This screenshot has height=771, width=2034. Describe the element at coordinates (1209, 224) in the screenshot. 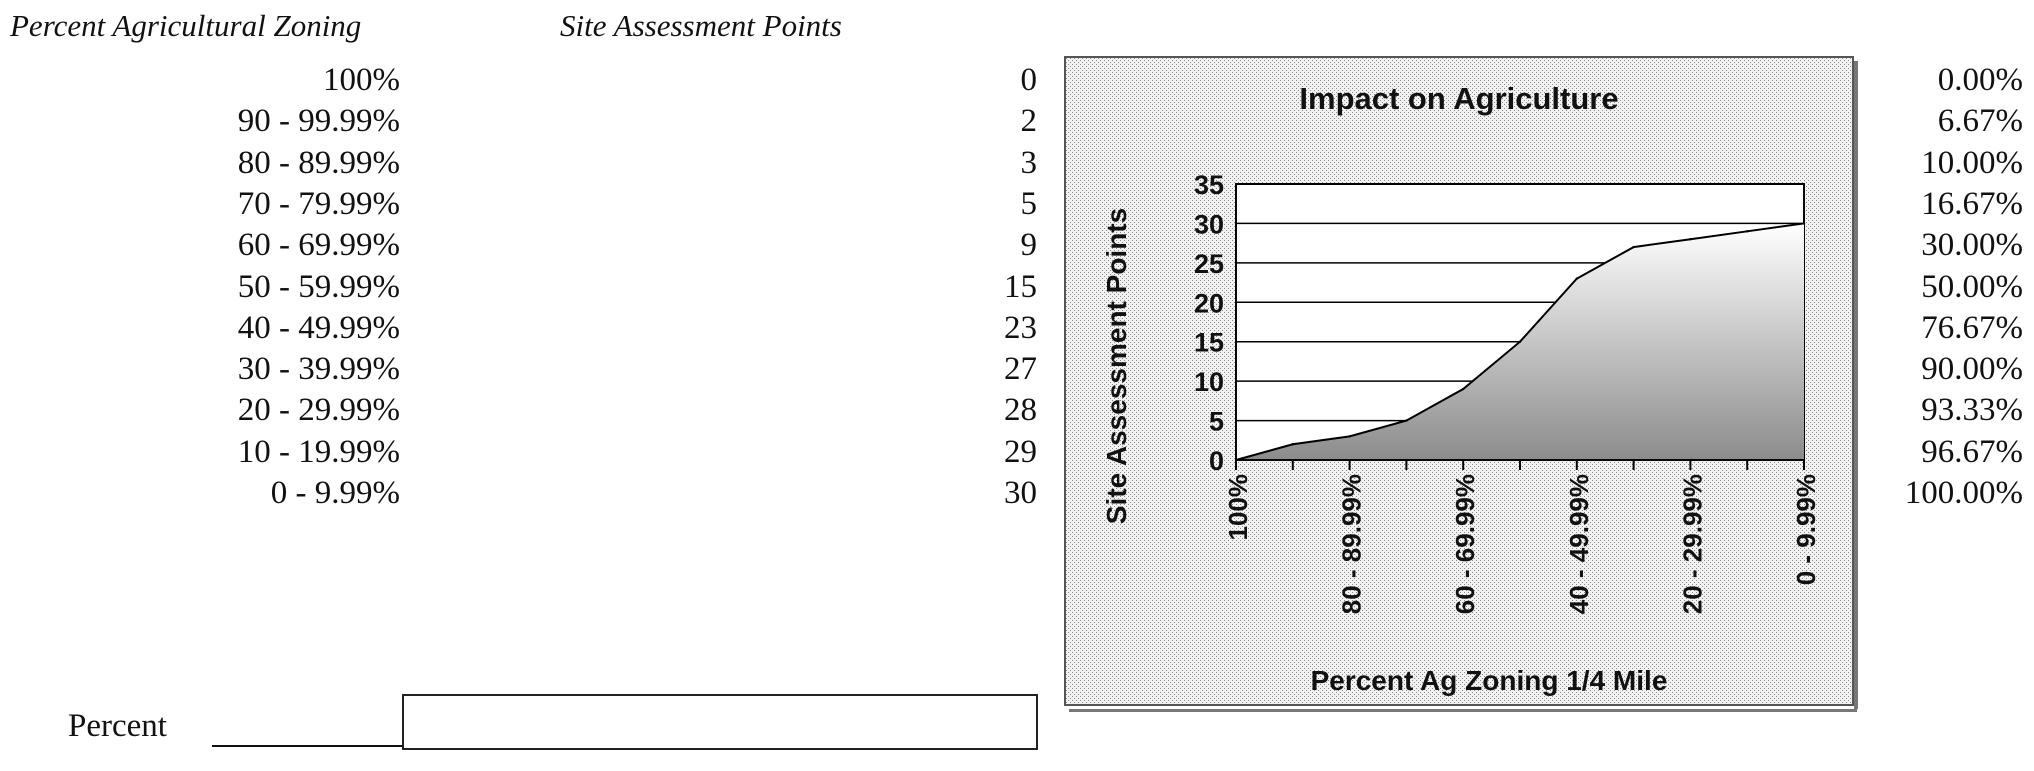

I see `y-tick-label: 30` at that location.